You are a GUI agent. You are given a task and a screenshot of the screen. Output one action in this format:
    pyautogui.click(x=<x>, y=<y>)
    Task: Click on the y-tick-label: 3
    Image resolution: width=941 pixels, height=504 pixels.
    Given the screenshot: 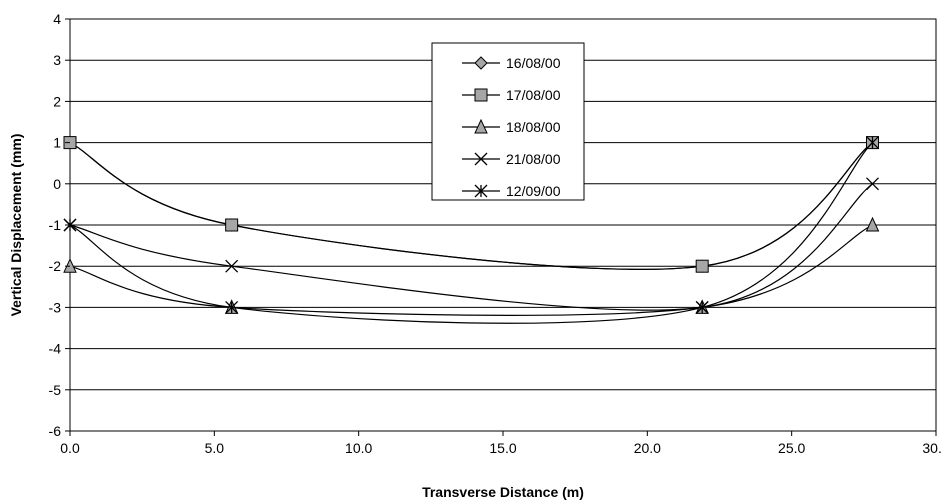 What is the action you would take?
    pyautogui.click(x=57, y=60)
    